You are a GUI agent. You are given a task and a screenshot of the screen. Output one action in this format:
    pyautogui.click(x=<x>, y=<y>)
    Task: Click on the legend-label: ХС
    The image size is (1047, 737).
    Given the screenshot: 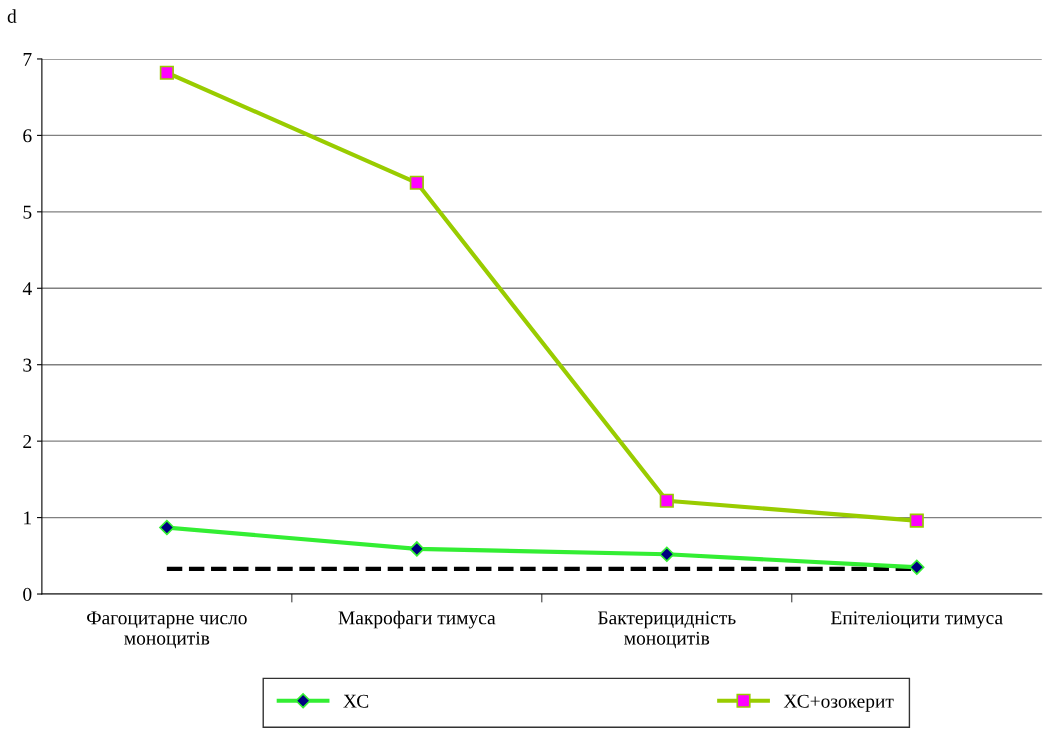 What is the action you would take?
    pyautogui.click(x=356, y=701)
    